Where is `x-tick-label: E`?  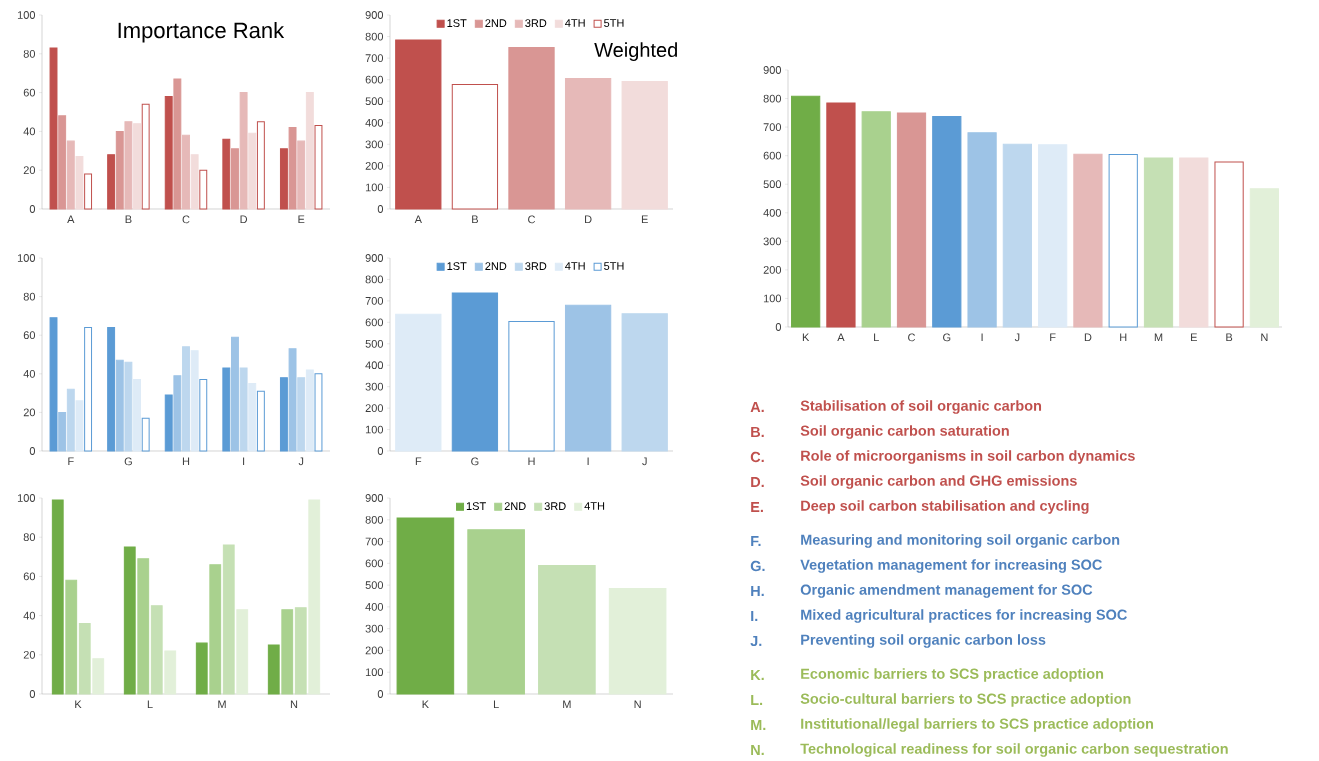
x-tick-label: E is located at coordinates (1194, 337).